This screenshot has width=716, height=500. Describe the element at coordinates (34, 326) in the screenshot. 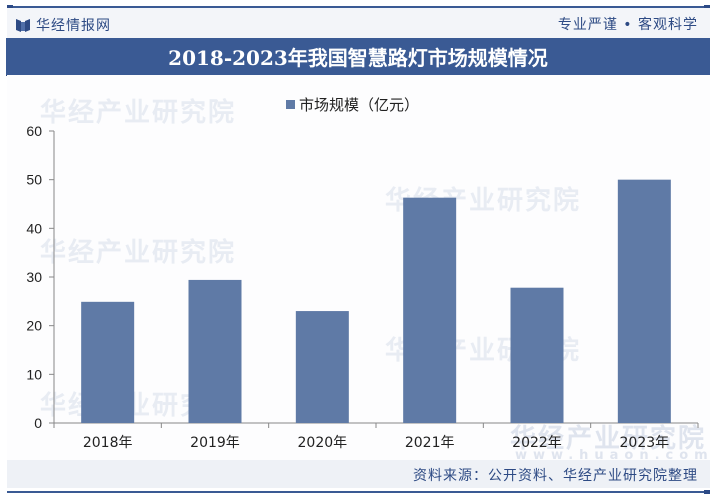

I see `y-tick-label: 20` at that location.